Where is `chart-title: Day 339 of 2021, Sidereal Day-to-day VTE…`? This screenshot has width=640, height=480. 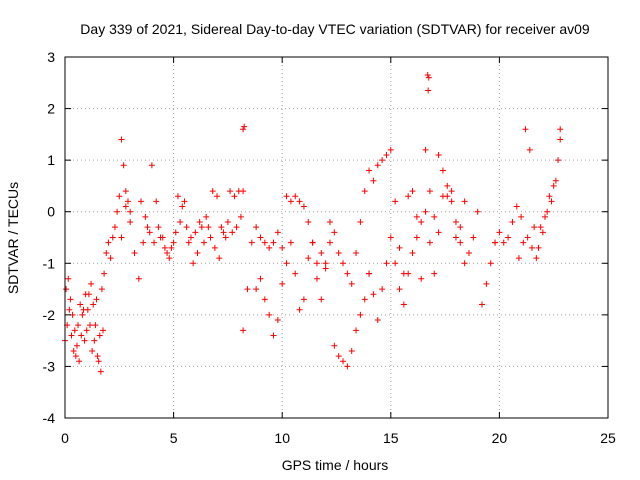 chart-title: Day 339 of 2021, Sidereal Day-to-day VTE… is located at coordinates (335, 29).